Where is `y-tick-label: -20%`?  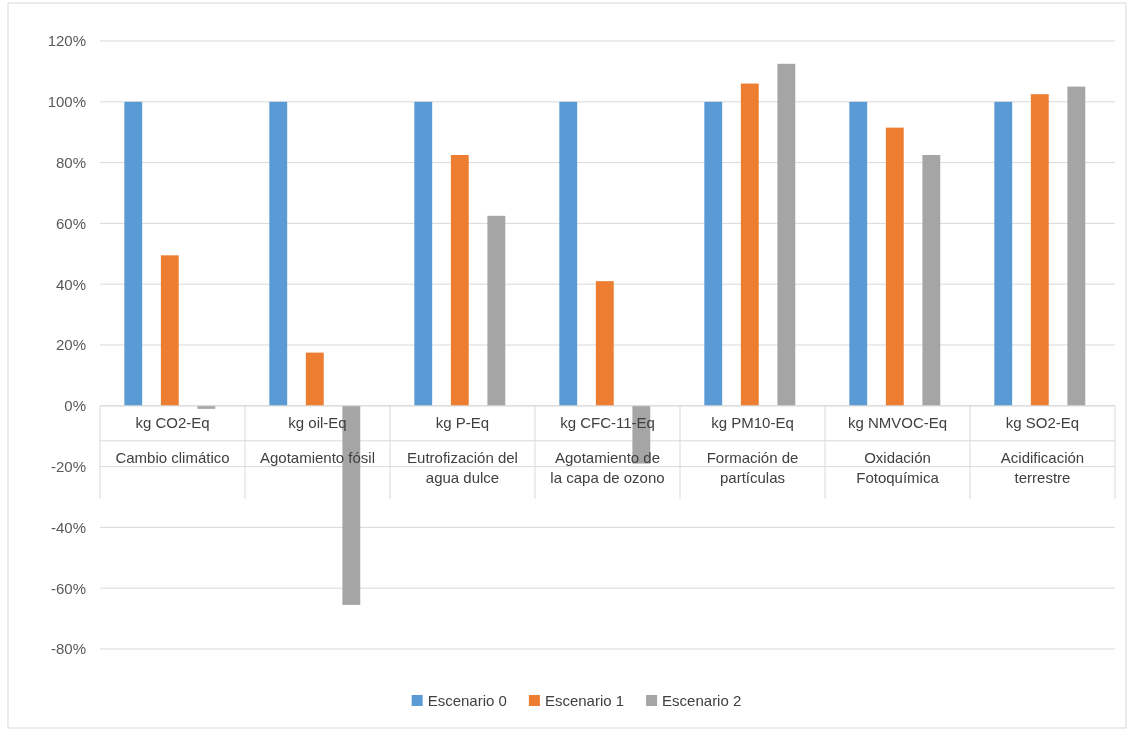 y-tick-label: -20% is located at coordinates (68, 466).